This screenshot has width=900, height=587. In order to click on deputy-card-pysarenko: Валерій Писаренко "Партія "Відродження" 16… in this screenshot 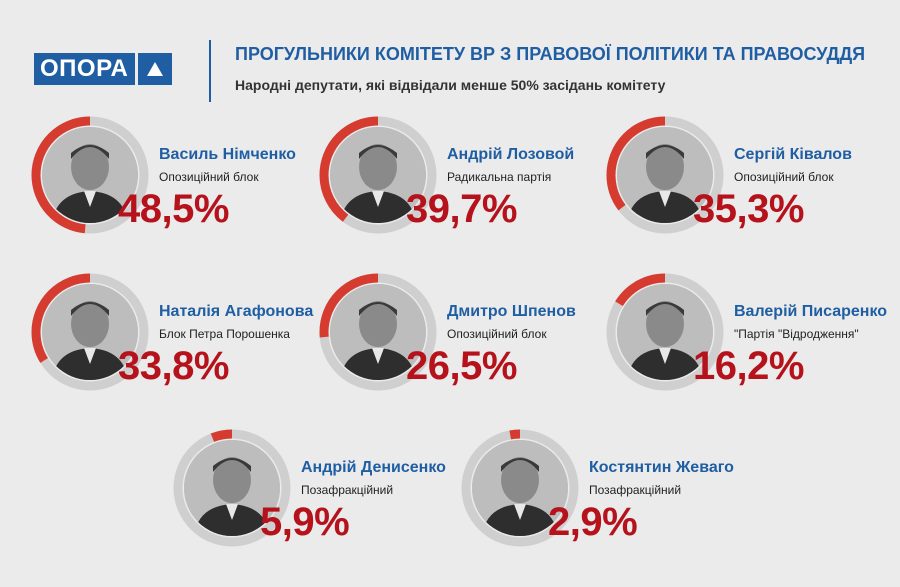, I will do `click(750, 337)`.